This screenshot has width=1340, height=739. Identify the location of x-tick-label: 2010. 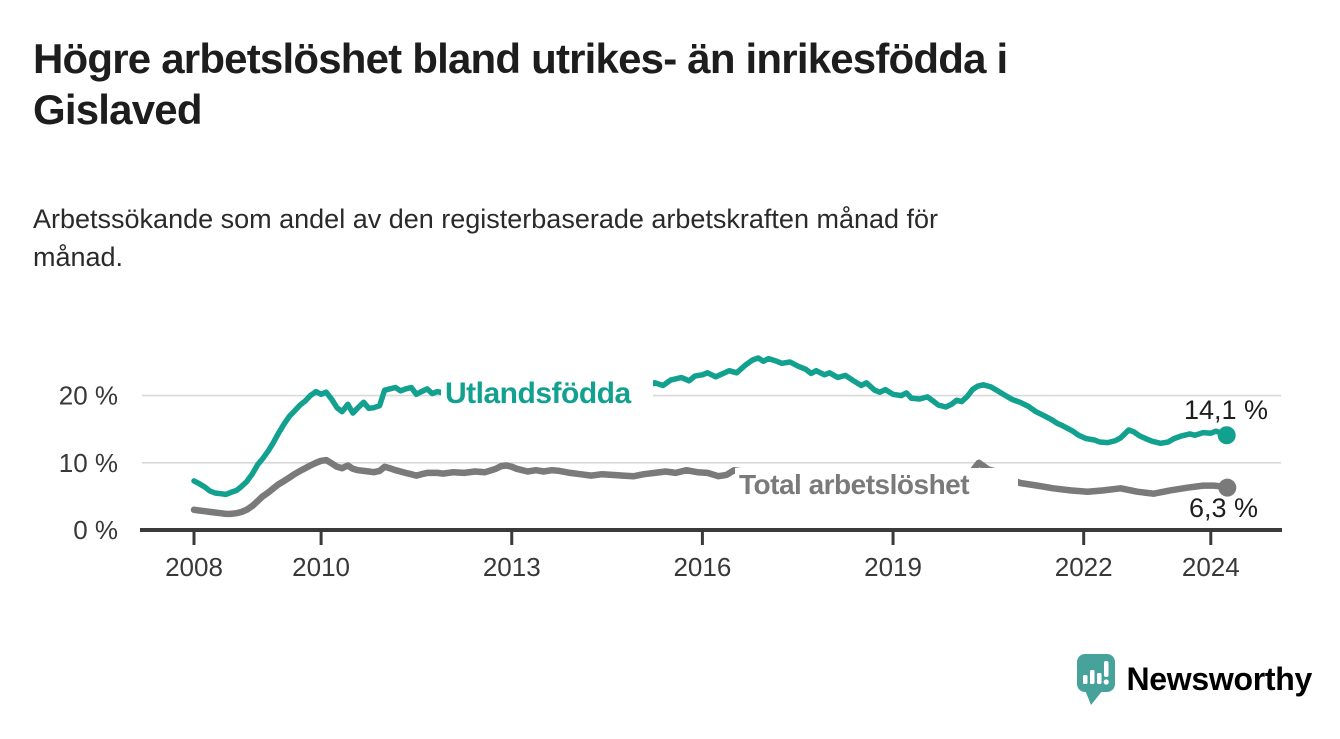
(321, 567).